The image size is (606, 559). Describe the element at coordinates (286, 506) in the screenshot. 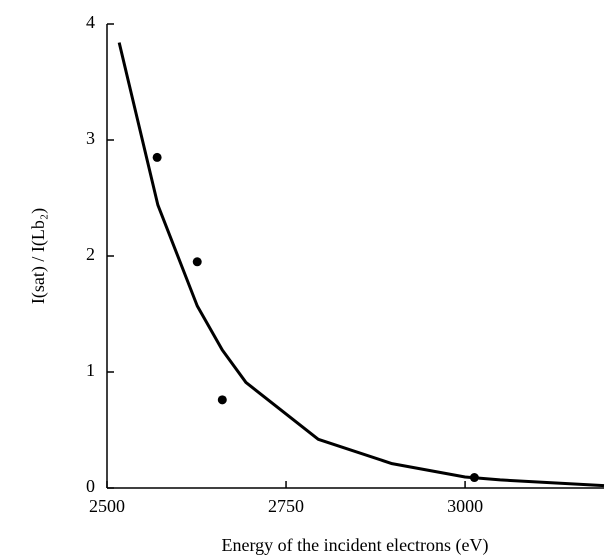

I see `x-tick-label: 2750` at that location.